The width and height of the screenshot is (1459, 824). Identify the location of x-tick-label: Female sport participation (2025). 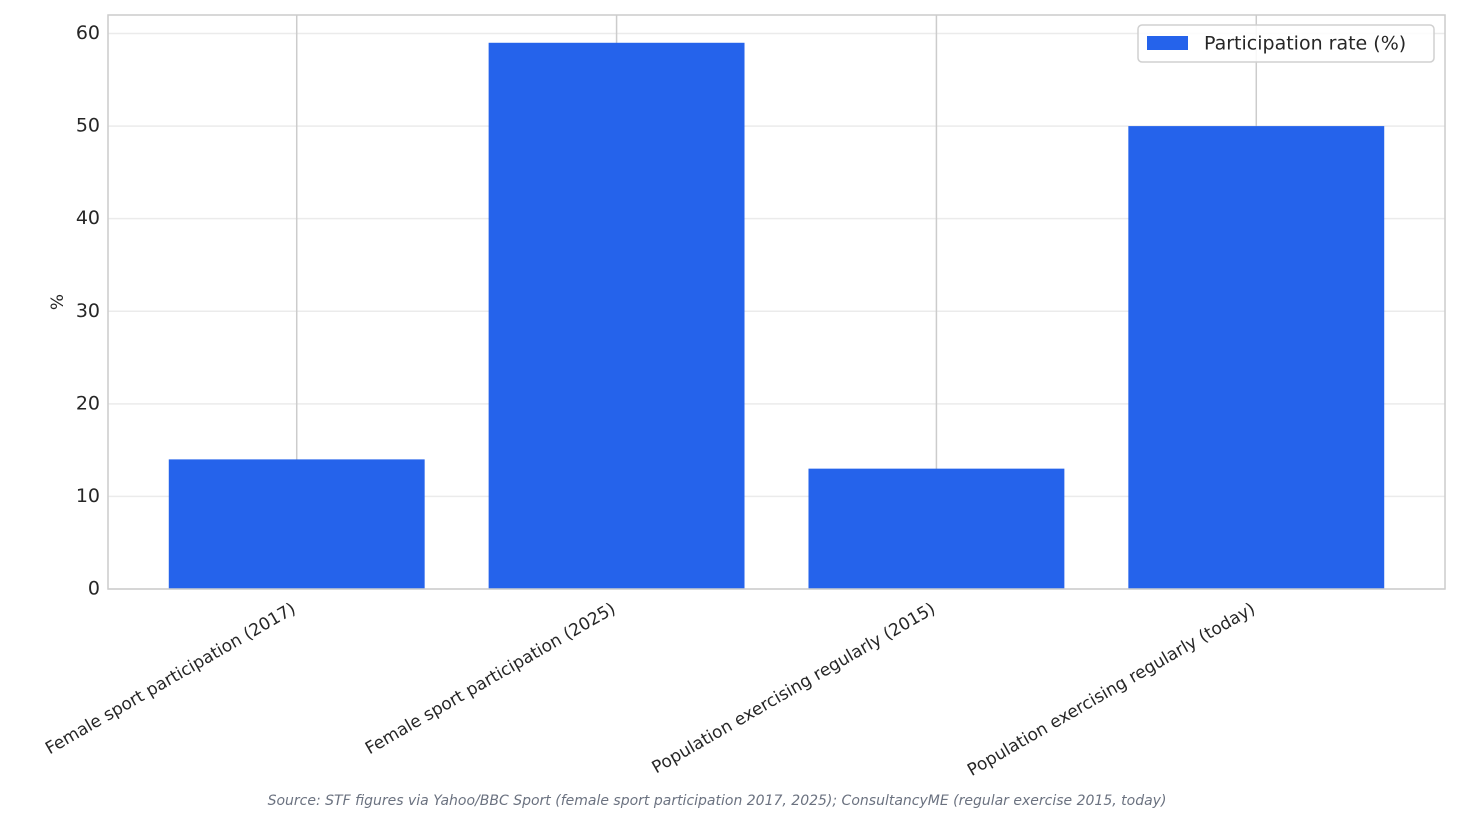
(490, 679).